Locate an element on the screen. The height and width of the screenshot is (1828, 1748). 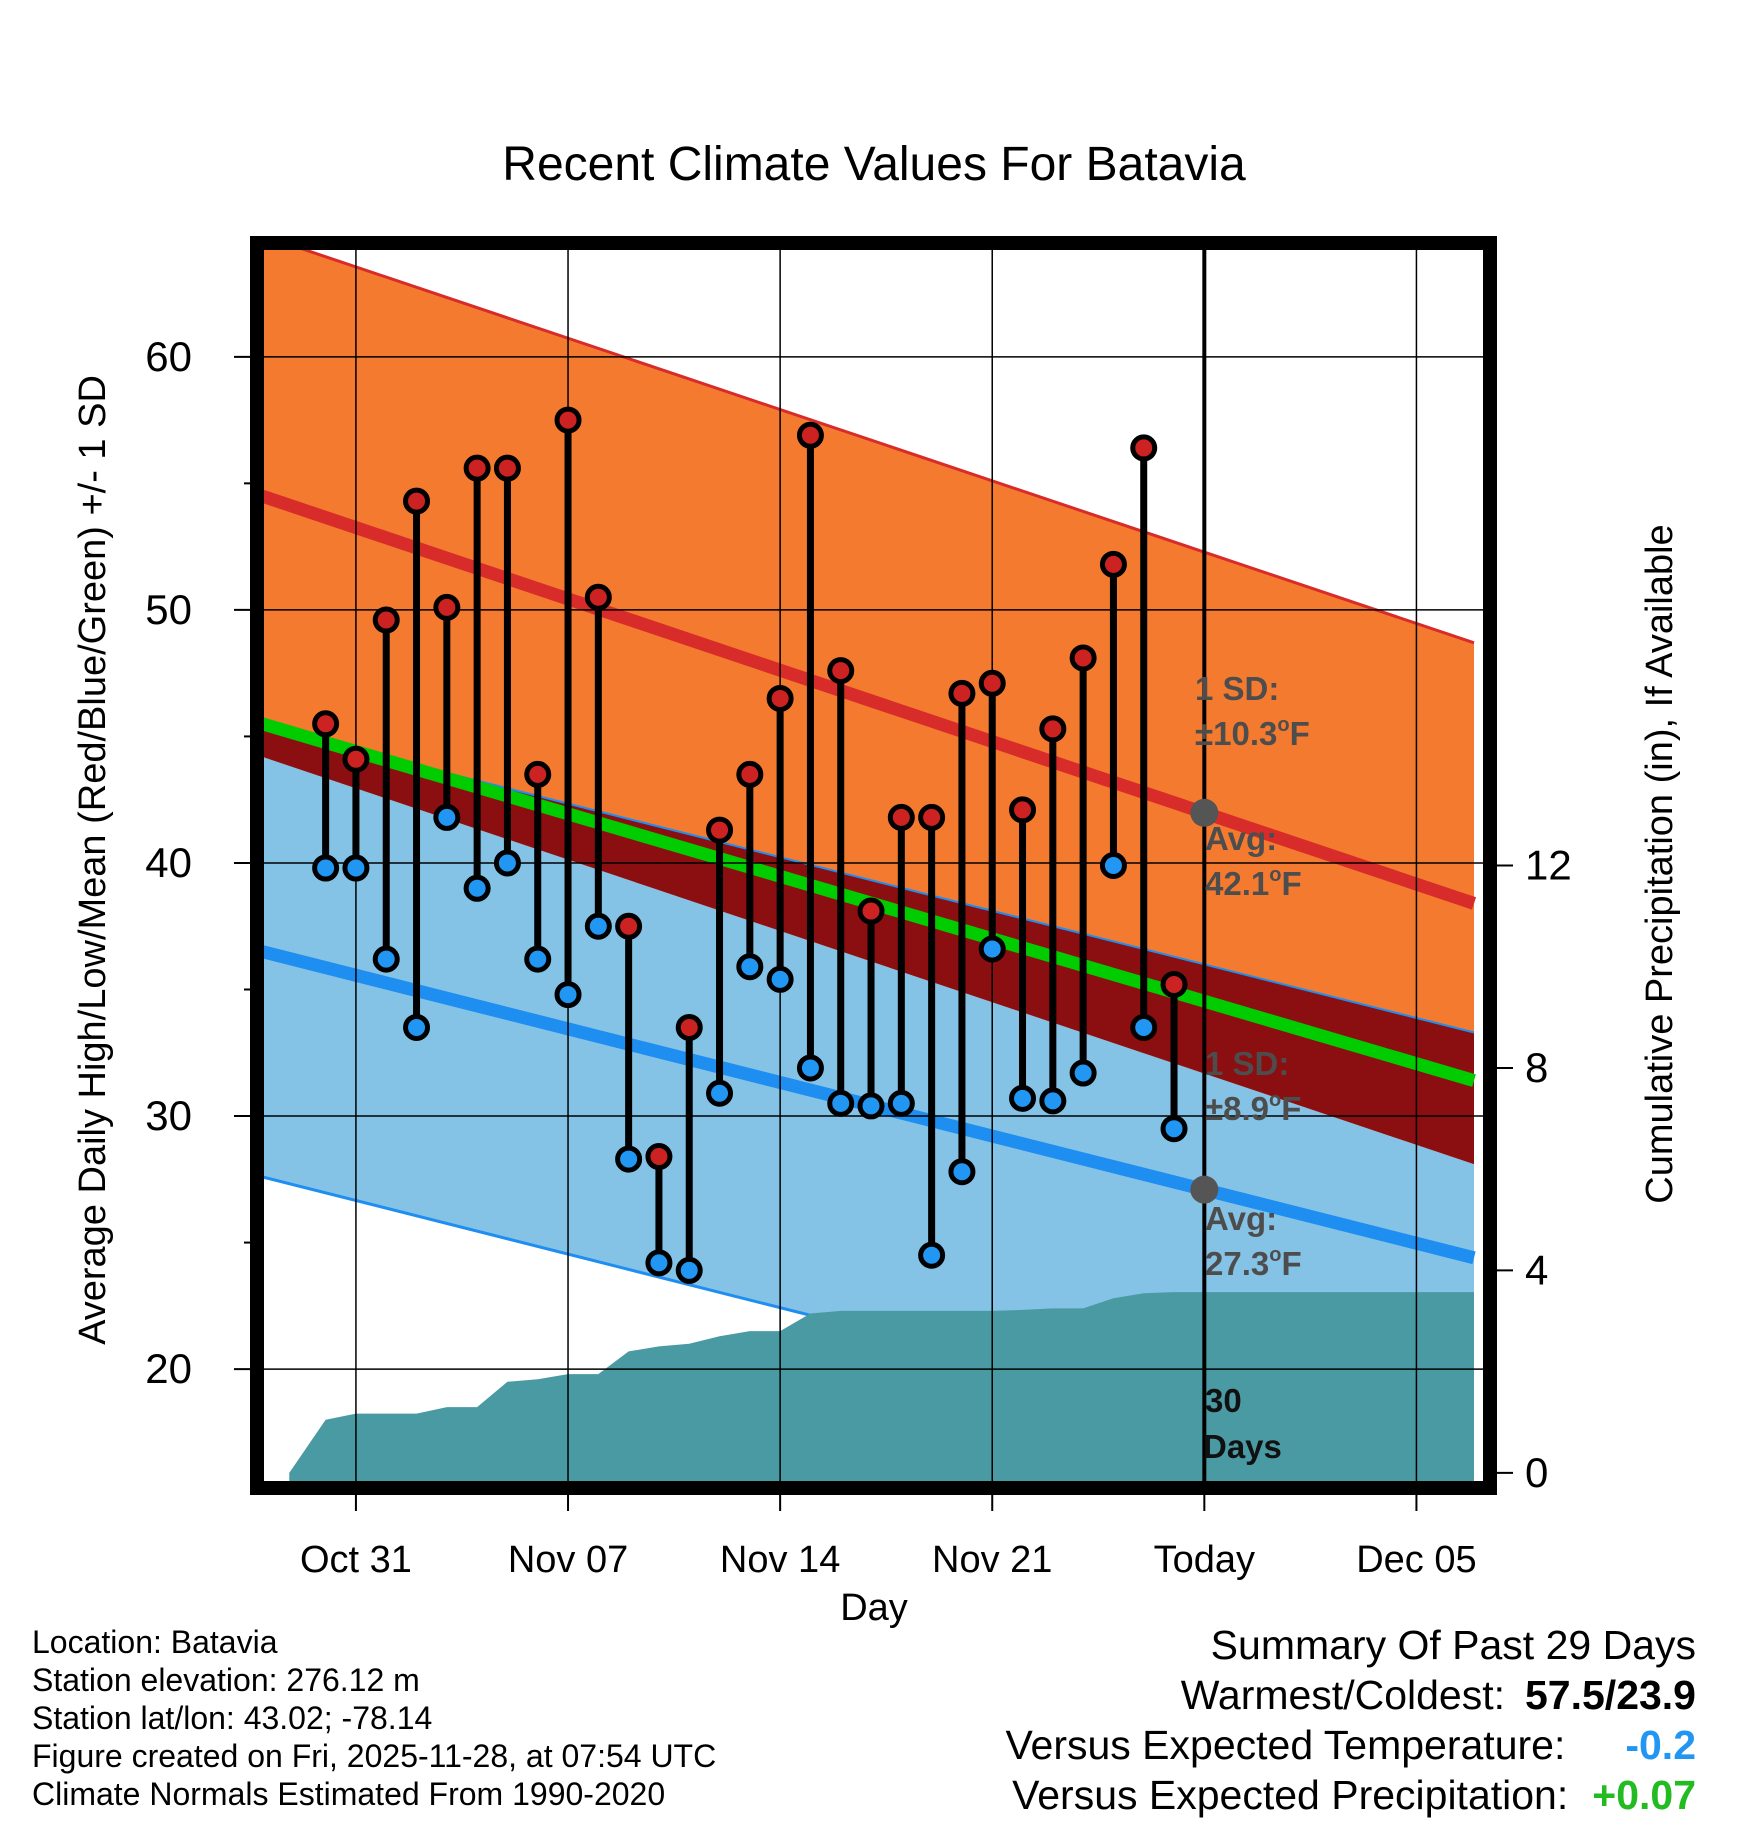
y-tick-label: 20 is located at coordinates (168, 1368).